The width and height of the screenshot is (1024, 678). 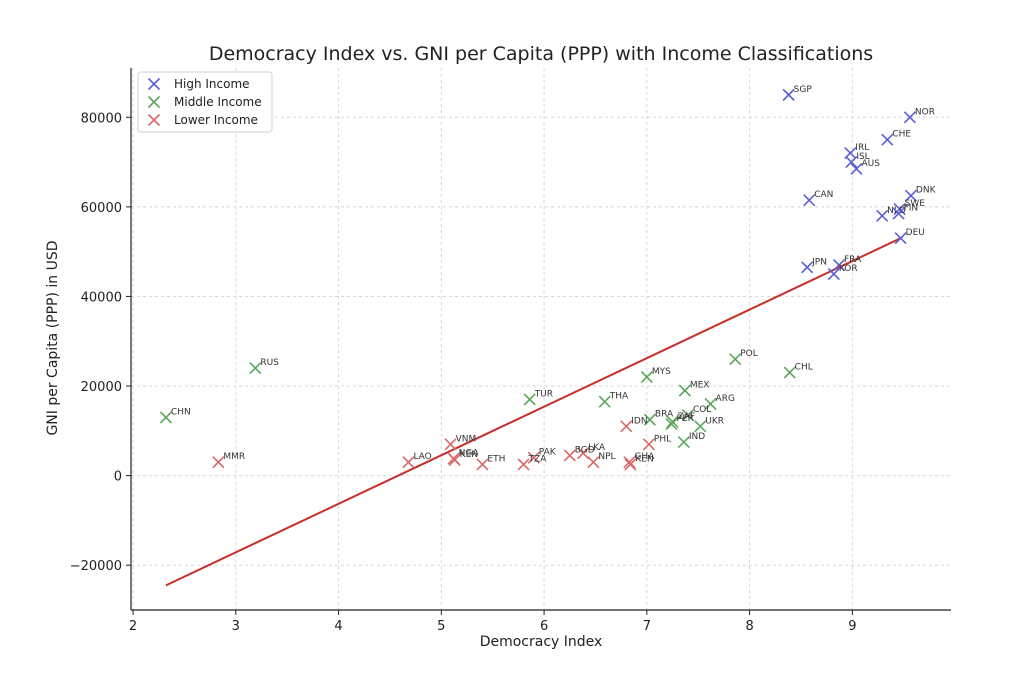 What do you see at coordinates (101, 297) in the screenshot?
I see `y-tick-label: 40000` at bounding box center [101, 297].